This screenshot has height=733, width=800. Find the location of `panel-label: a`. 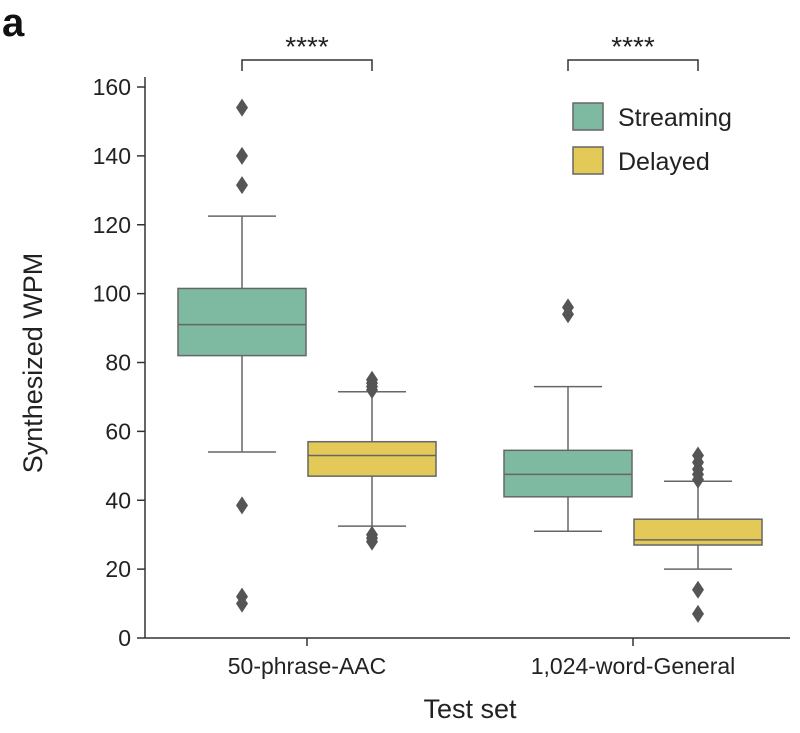

panel-label: a is located at coordinates (13, 23).